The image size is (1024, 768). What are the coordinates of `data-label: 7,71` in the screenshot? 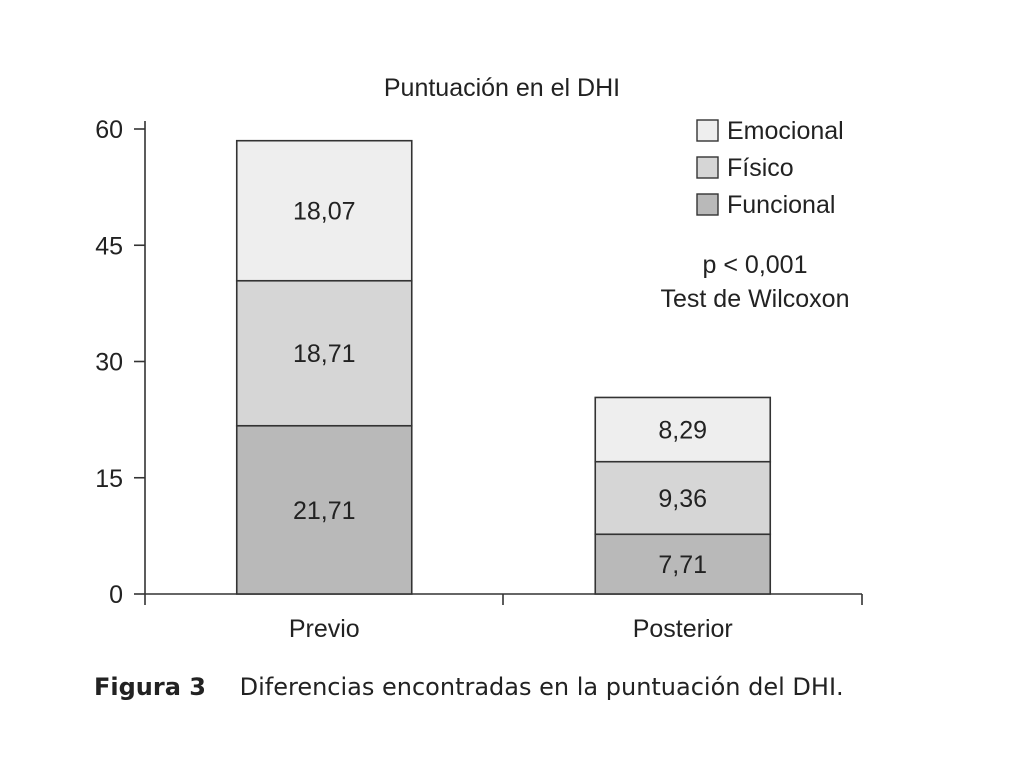 It's located at (682, 565).